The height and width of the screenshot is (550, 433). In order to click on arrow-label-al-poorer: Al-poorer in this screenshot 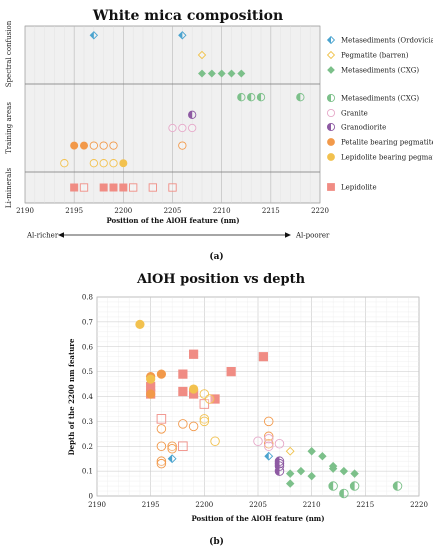, I will do `click(312, 236)`.